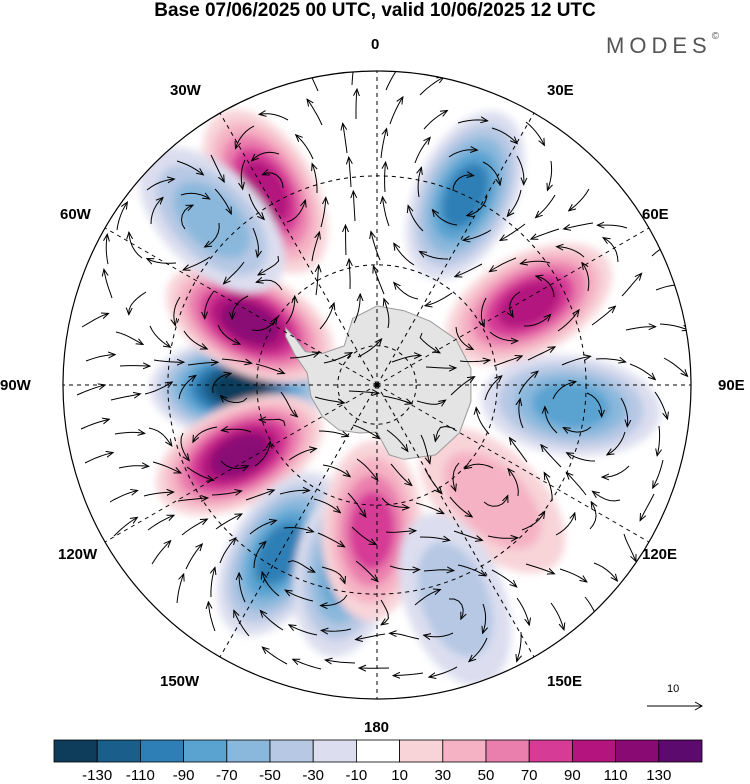 The height and width of the screenshot is (784, 750). What do you see at coordinates (184, 775) in the screenshot?
I see `colorbar-tick-label: -90` at bounding box center [184, 775].